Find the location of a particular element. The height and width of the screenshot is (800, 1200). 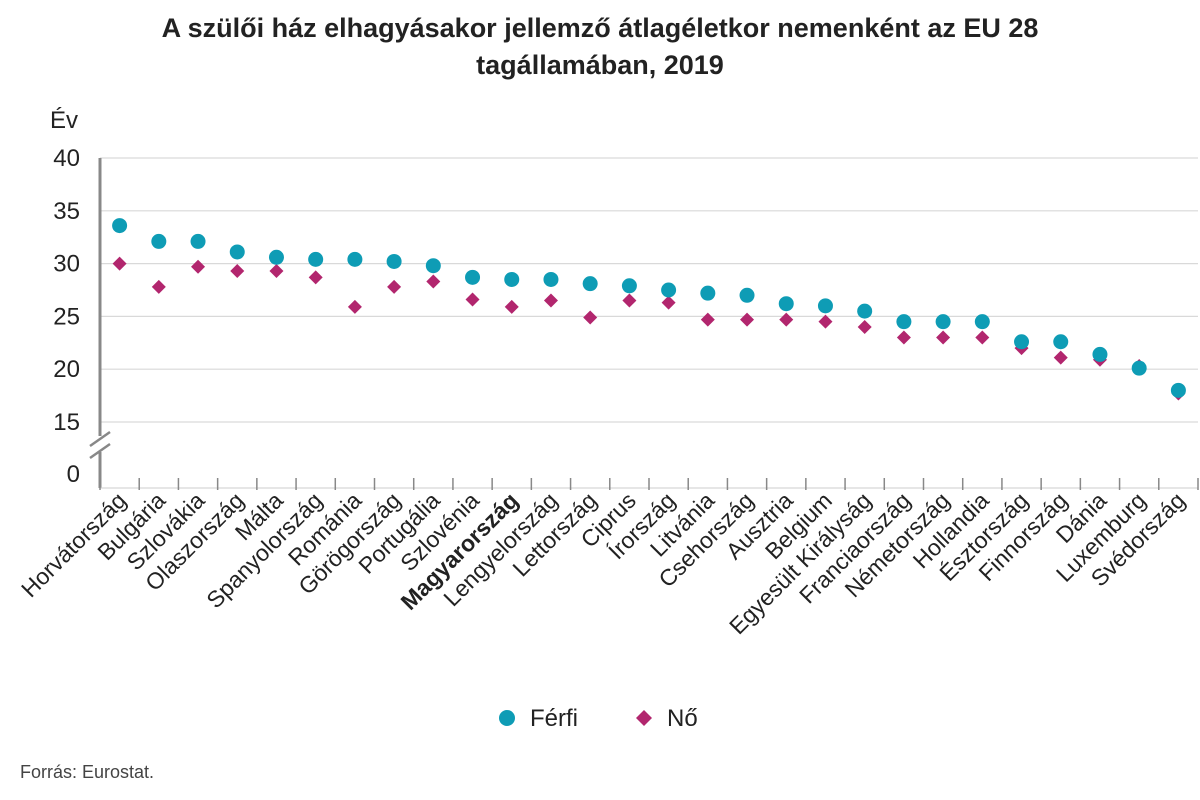

y-tick-label: 35 is located at coordinates (66, 211).